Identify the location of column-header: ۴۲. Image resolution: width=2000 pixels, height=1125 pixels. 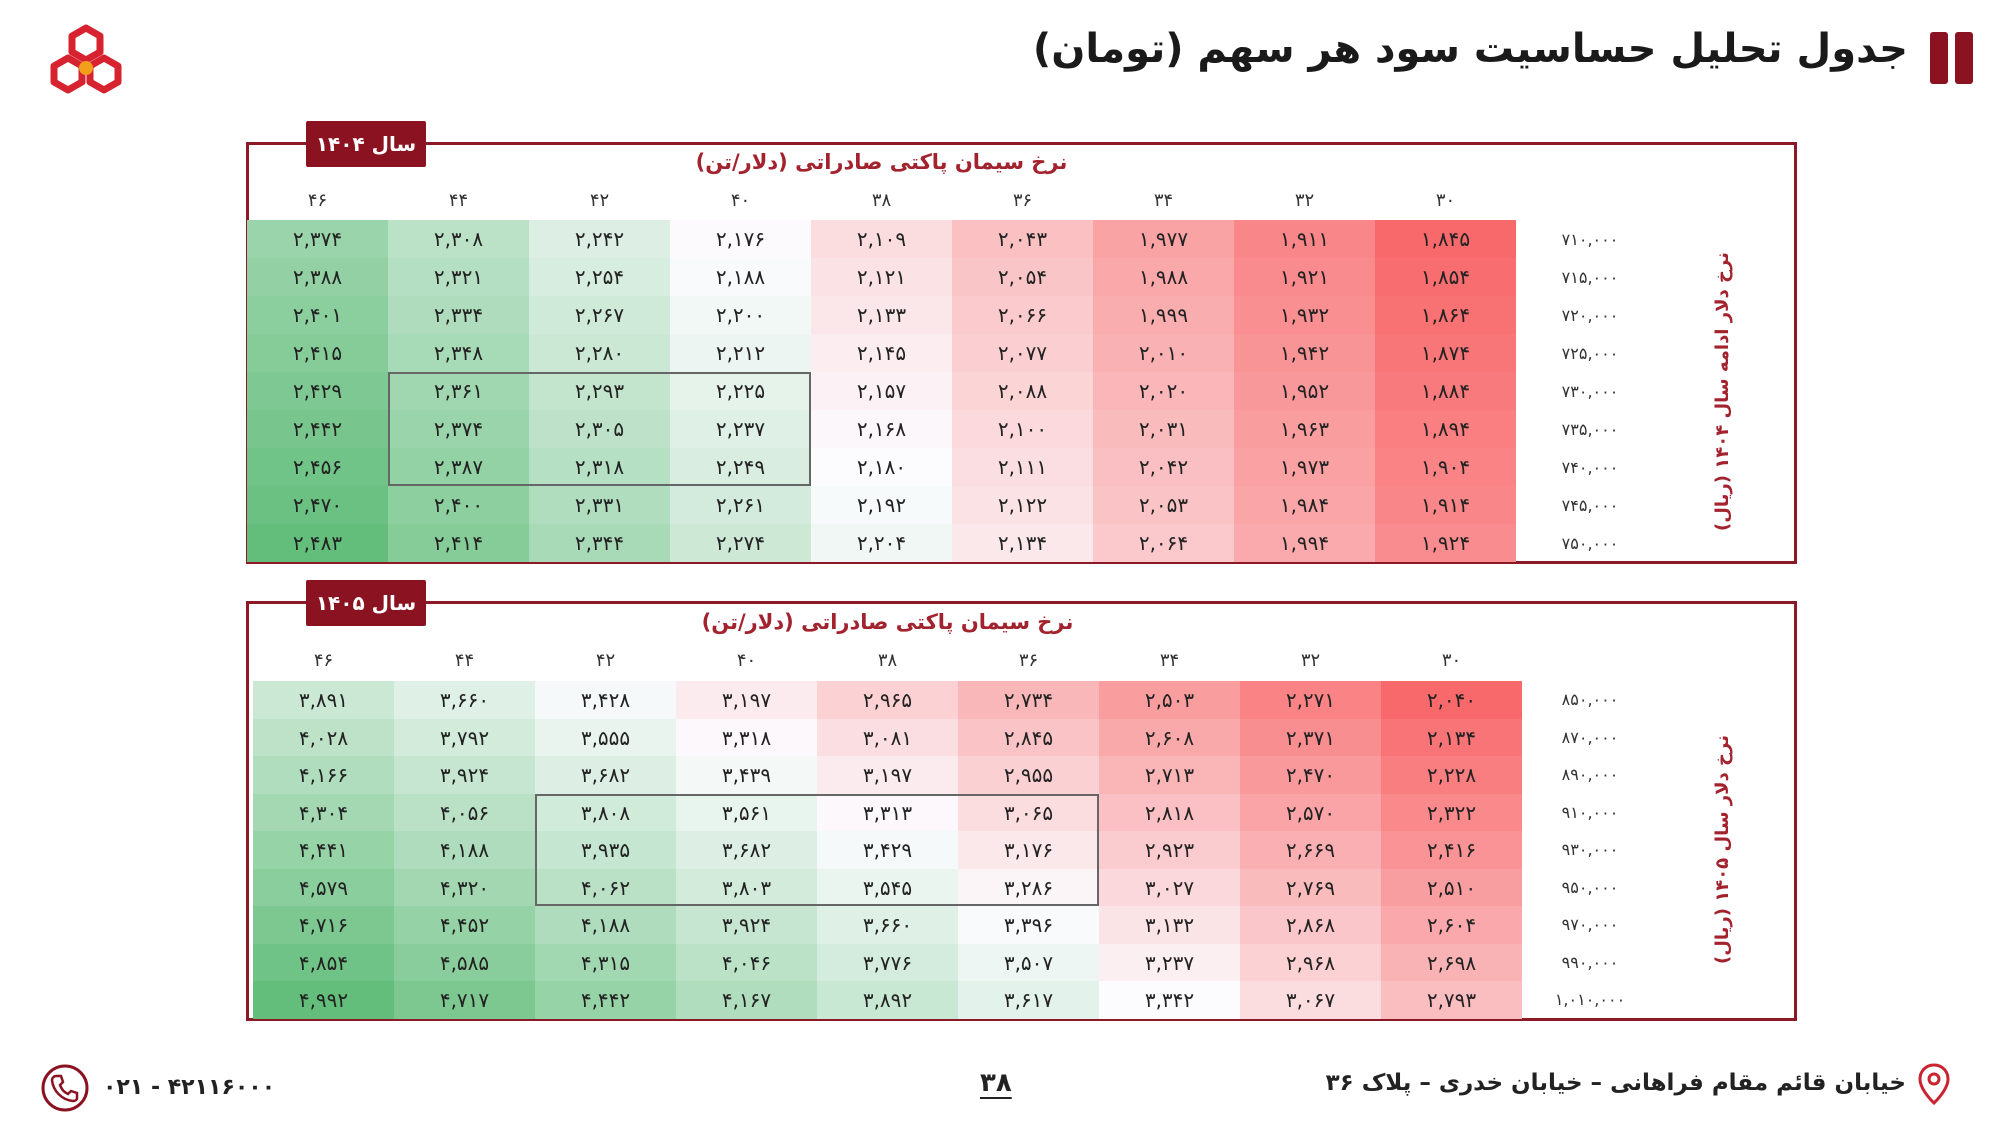
(605, 660).